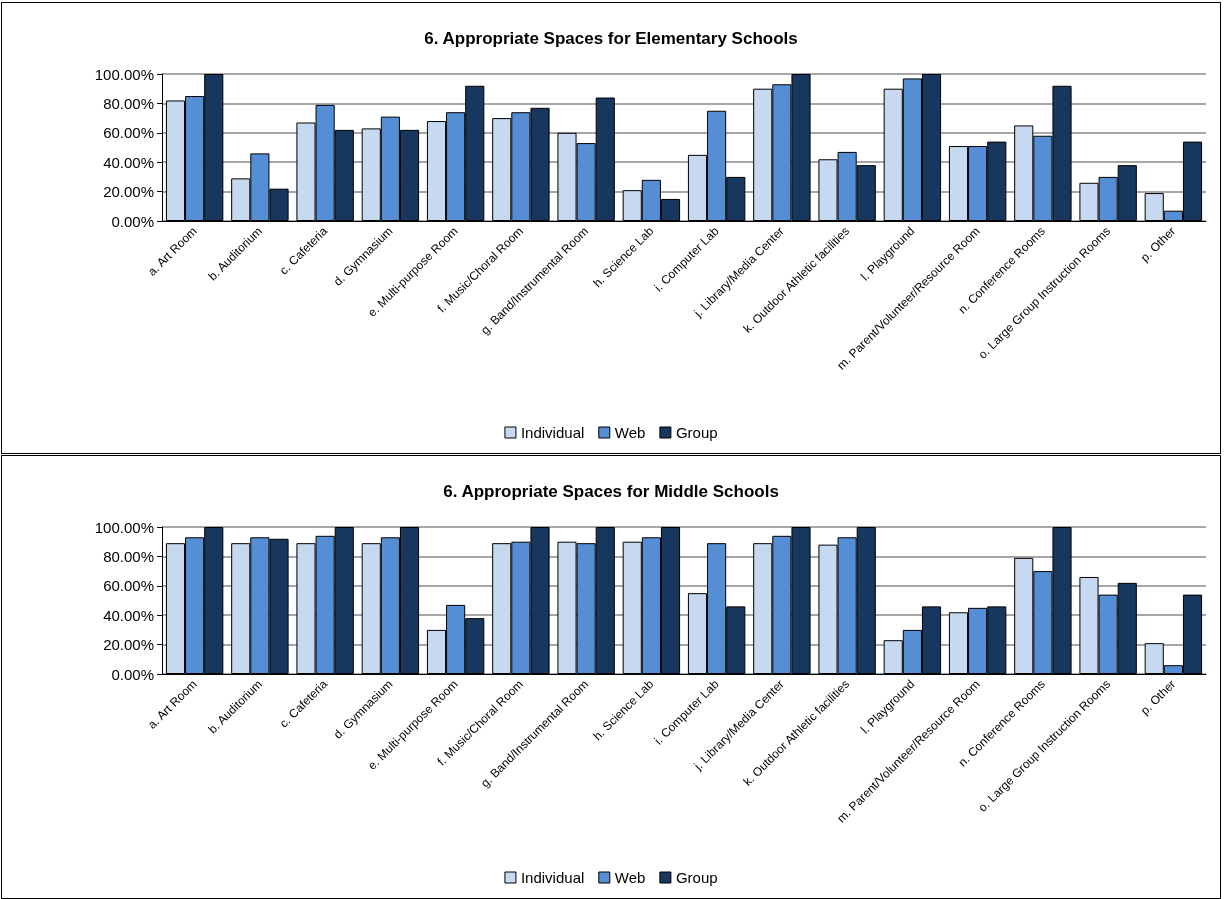  What do you see at coordinates (611, 491) in the screenshot?
I see `chart-title: 6. Appropriate Spaces for Middle Schools` at bounding box center [611, 491].